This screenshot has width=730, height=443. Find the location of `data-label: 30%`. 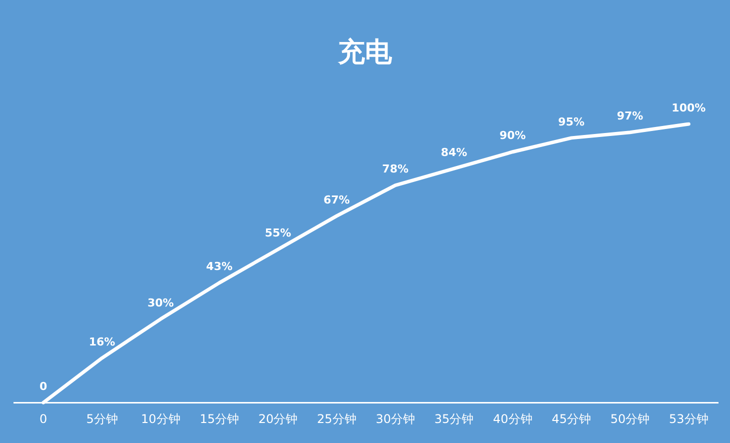

data-label: 30% is located at coordinates (160, 303).